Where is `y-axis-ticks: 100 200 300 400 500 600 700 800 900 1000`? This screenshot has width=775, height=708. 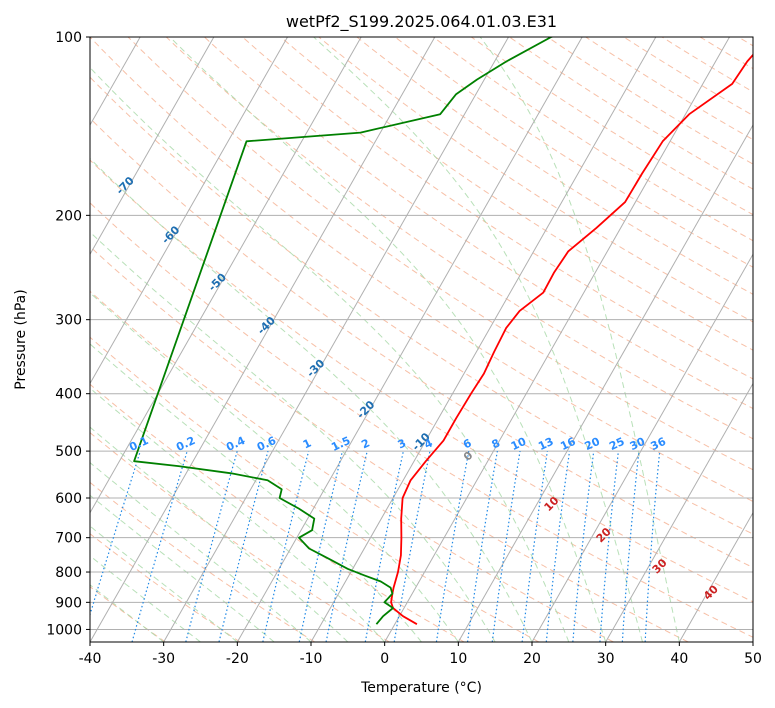 y-axis-ticks: 100 200 300 400 500 600 700 800 900 1000 is located at coordinates (68, 334).